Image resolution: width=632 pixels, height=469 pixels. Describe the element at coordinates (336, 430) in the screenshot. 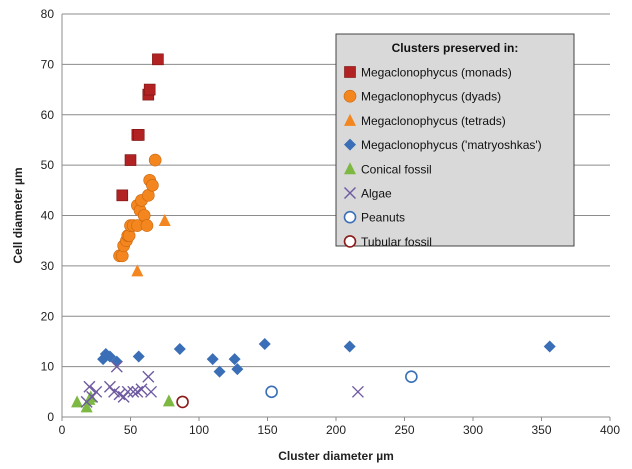

I see `x-tick-label: 200` at that location.